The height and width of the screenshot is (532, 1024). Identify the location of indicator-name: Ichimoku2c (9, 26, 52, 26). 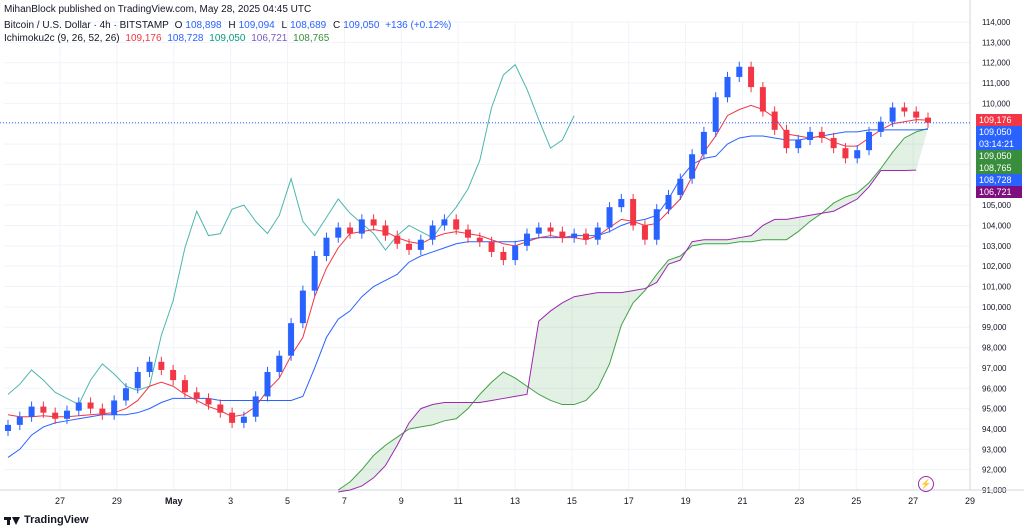
(62, 38).